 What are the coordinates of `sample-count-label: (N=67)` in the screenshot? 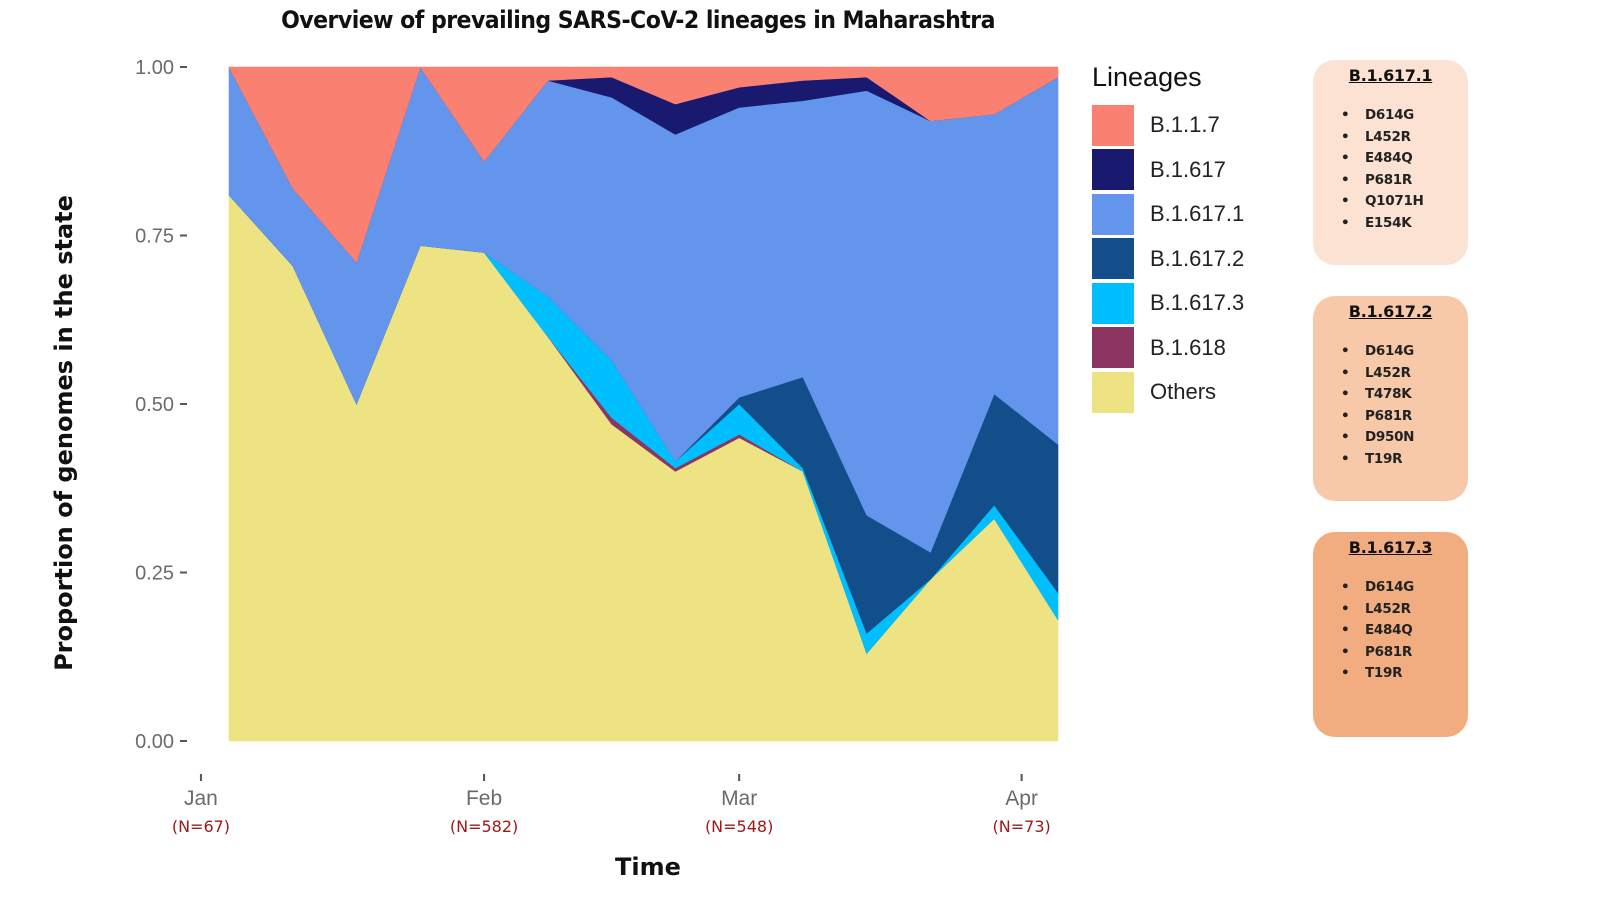 It's located at (201, 826).